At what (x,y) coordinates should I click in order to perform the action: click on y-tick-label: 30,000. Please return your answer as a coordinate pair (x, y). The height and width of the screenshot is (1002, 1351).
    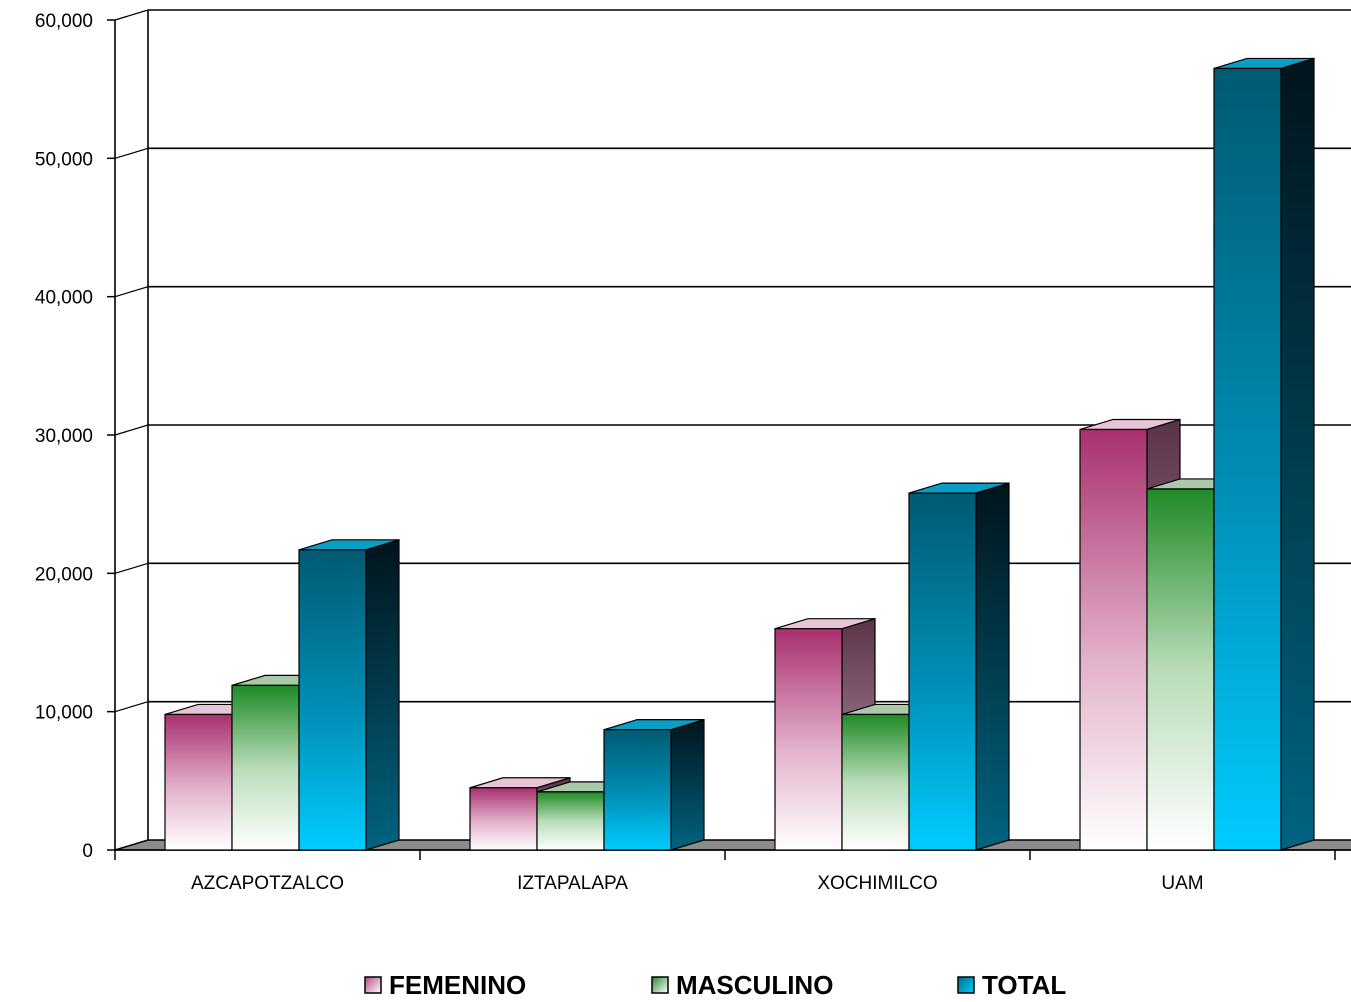
    Looking at the image, I should click on (64, 436).